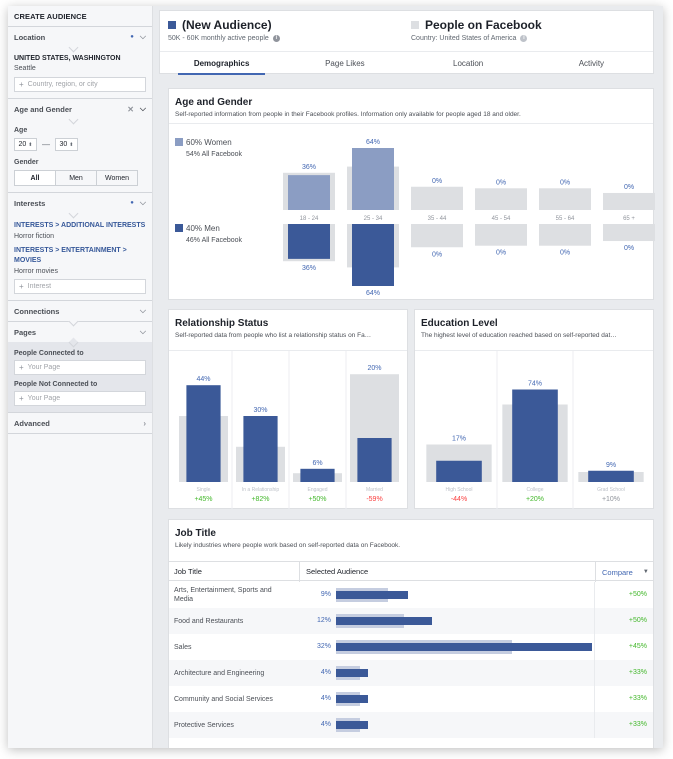  Describe the element at coordinates (26, 162) in the screenshot. I see `gender-label: Gender` at that location.